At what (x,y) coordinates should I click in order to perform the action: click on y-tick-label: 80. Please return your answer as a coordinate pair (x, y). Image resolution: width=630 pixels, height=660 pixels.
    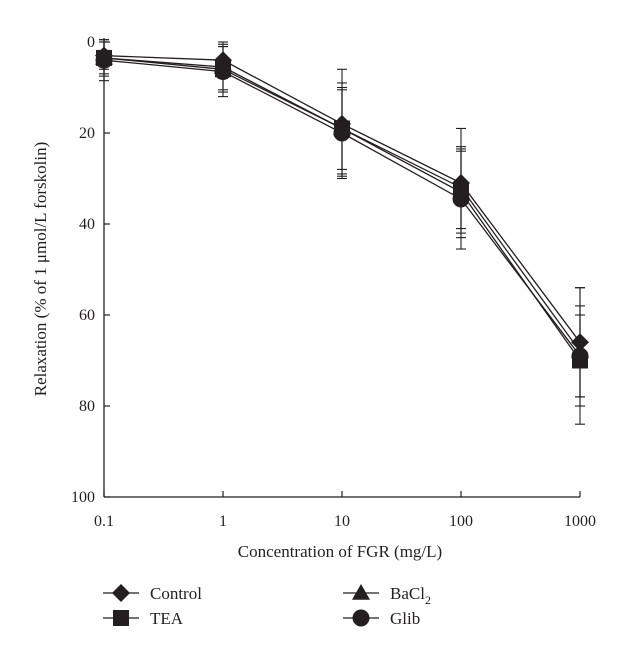
    Looking at the image, I should click on (87, 406).